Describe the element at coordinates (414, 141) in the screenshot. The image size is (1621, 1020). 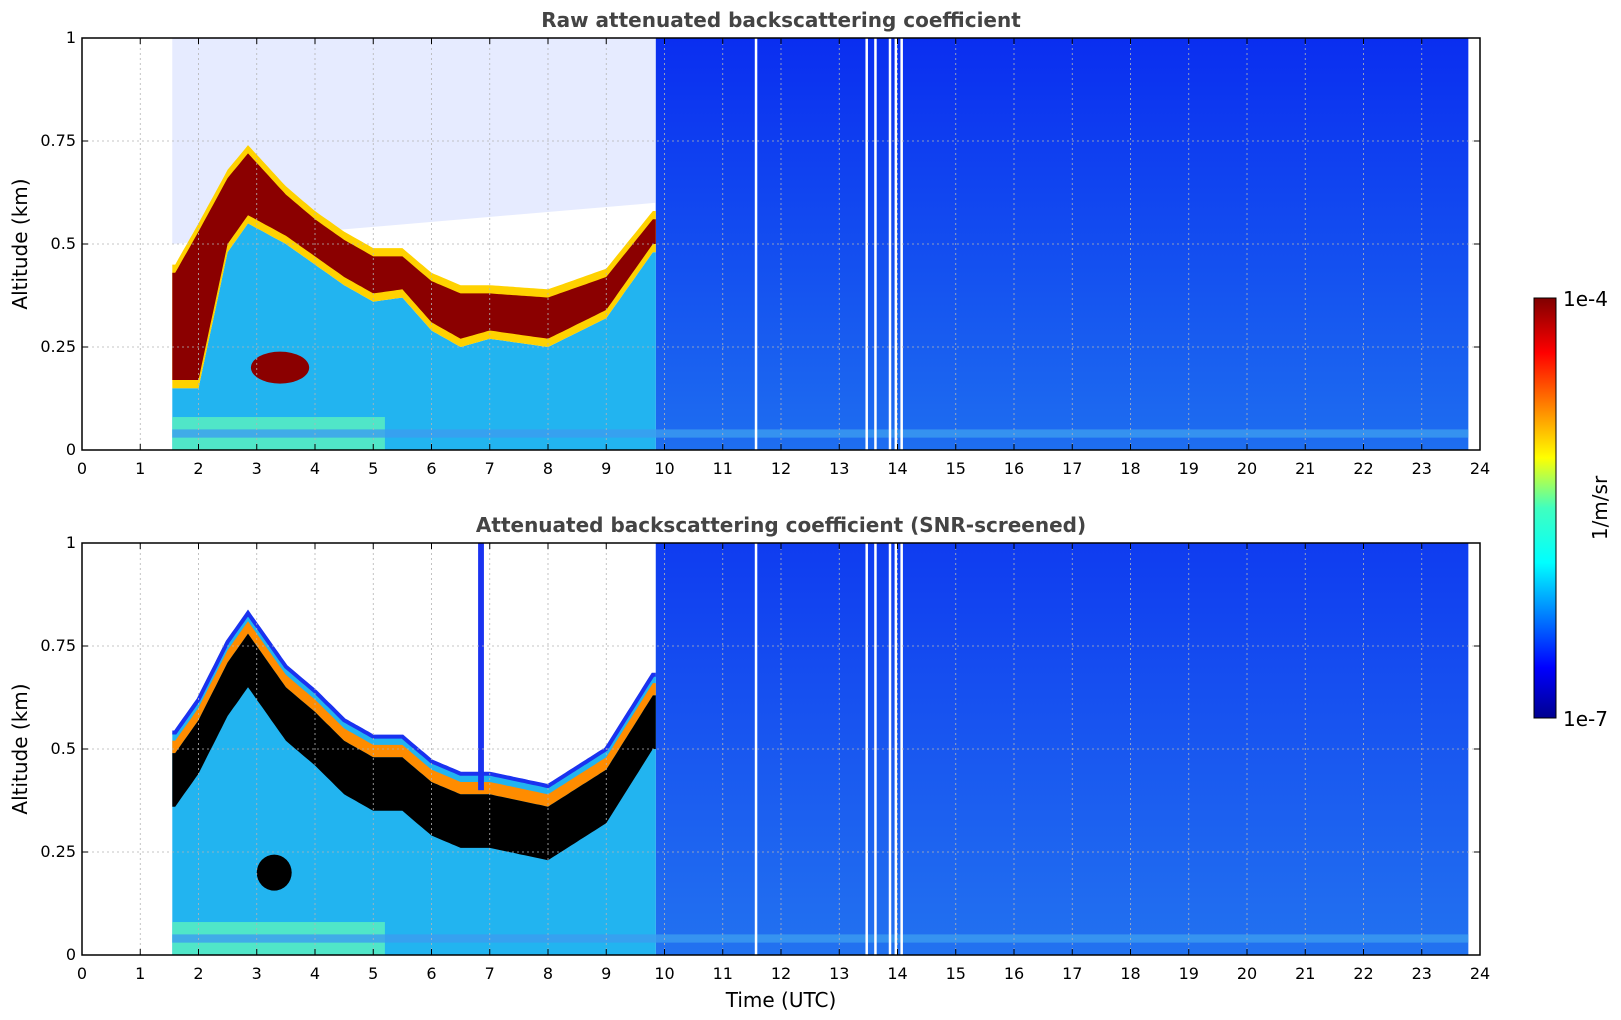
I see `noise-region` at that location.